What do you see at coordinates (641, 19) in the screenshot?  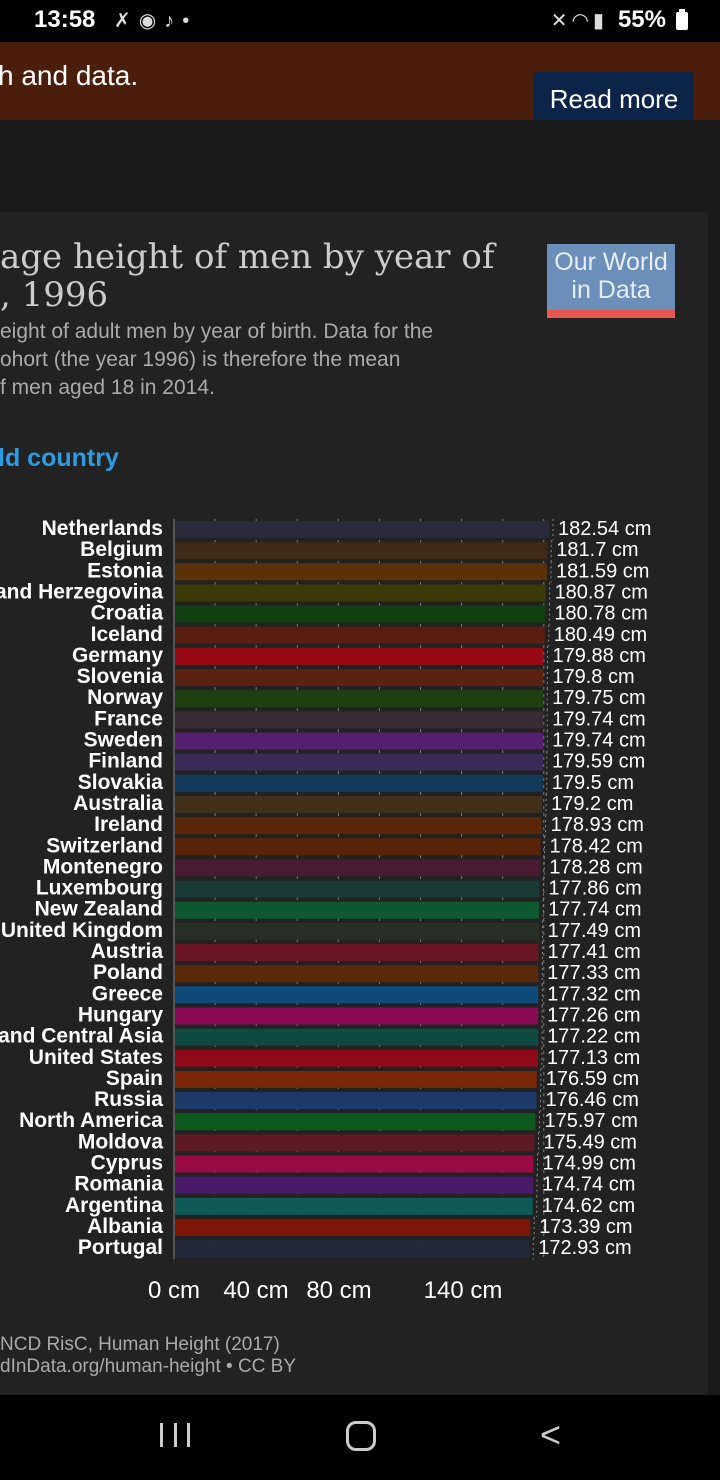 I see `battery-percent: 55%` at bounding box center [641, 19].